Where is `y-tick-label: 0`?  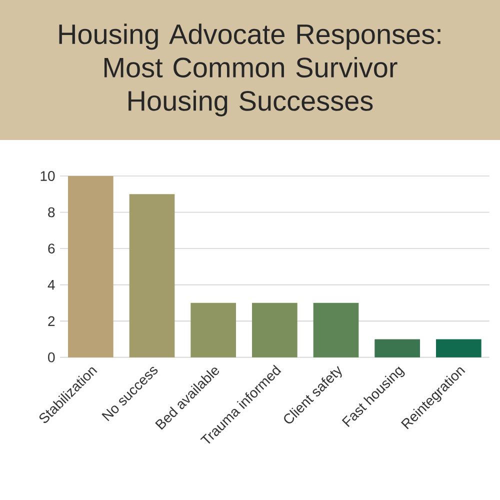
y-tick-label: 0 is located at coordinates (51, 357).